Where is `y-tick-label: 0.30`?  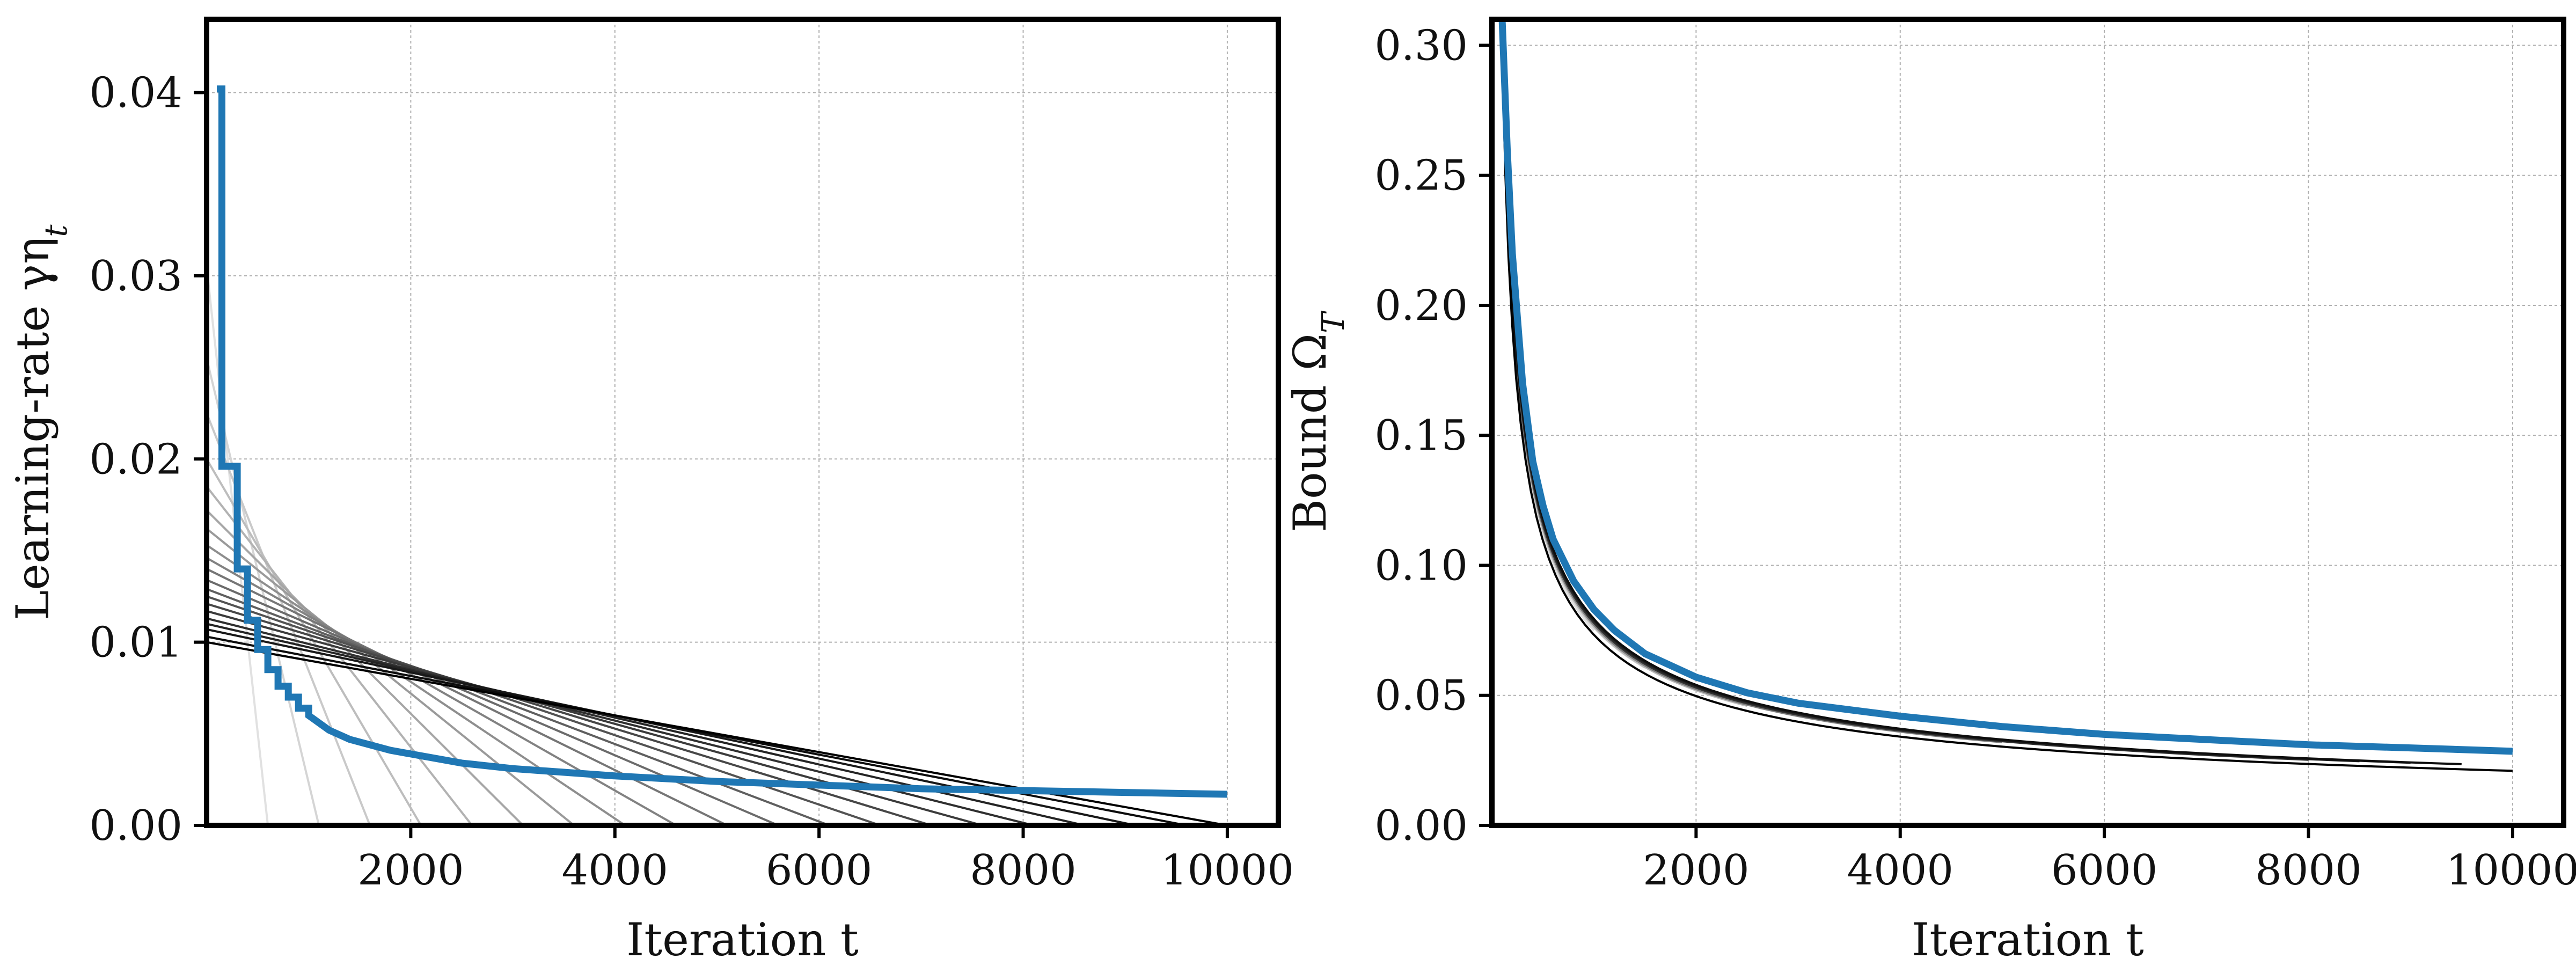 y-tick-label: 0.30 is located at coordinates (1421, 45).